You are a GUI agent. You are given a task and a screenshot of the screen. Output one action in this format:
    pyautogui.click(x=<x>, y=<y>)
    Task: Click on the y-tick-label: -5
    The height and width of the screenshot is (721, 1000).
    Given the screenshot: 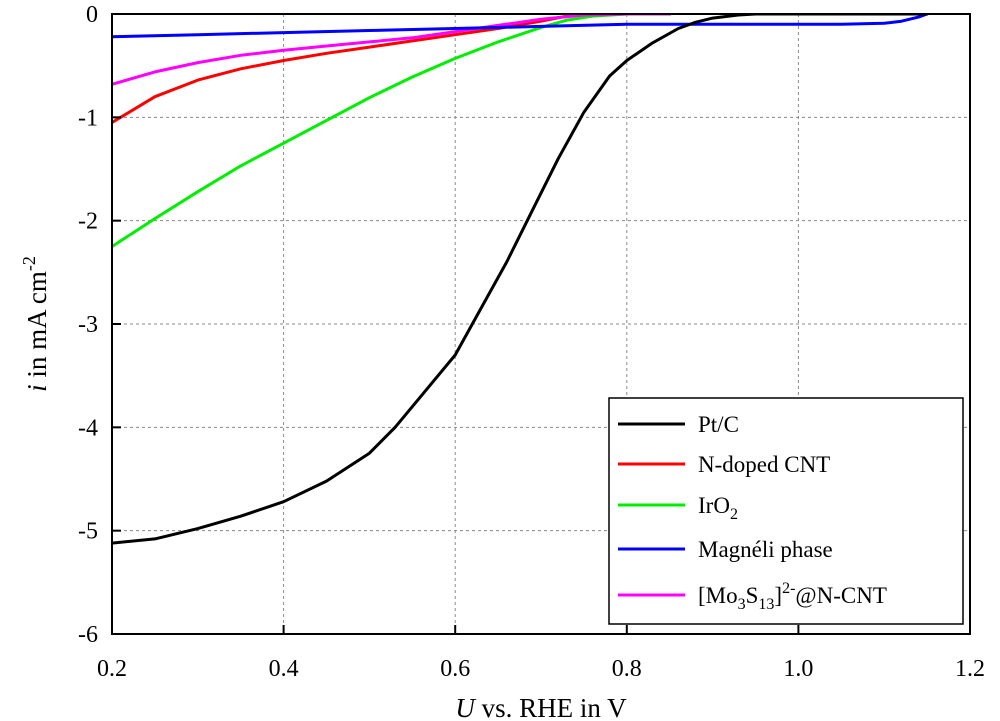 What is the action you would take?
    pyautogui.click(x=88, y=532)
    